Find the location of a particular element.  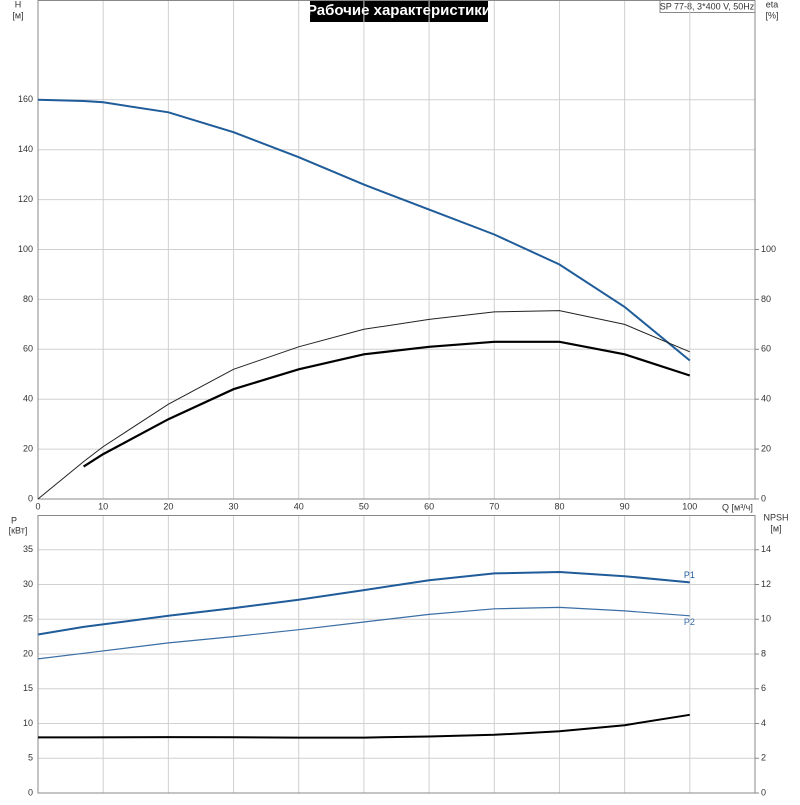

y2-tick-label: 100 is located at coordinates (768, 249).